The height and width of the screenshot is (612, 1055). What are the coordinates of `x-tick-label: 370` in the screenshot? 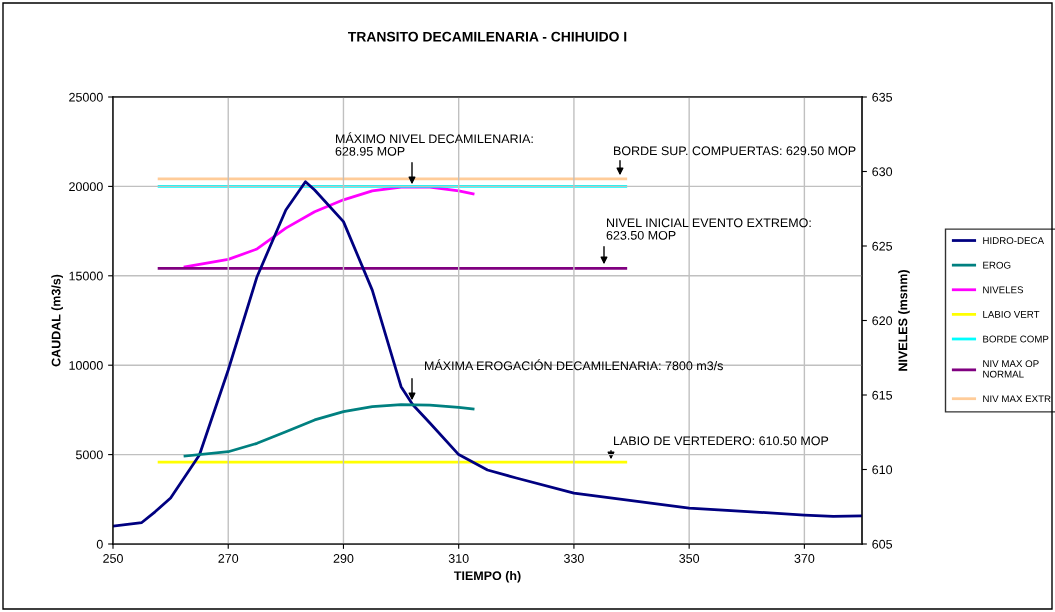 It's located at (804, 558).